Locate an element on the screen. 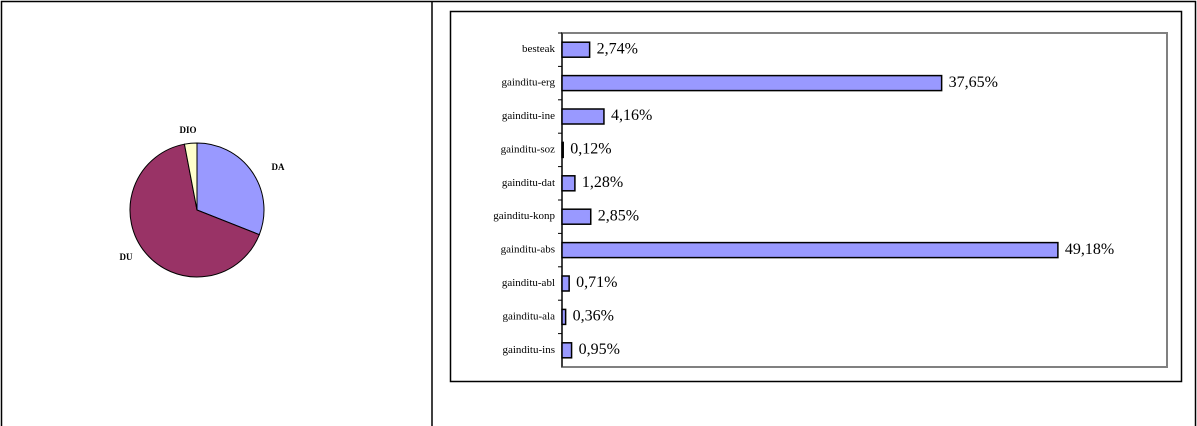 The width and height of the screenshot is (1197, 426). value-label: 1,28% is located at coordinates (602, 182).